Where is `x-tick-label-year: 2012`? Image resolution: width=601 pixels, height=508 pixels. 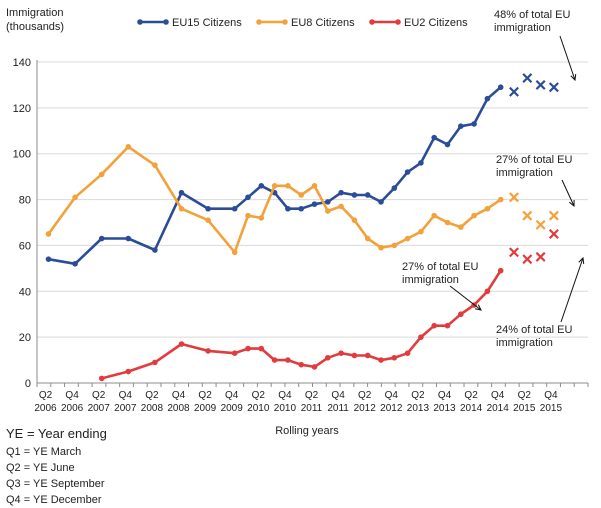 x-tick-label-year: 2012 is located at coordinates (391, 408).